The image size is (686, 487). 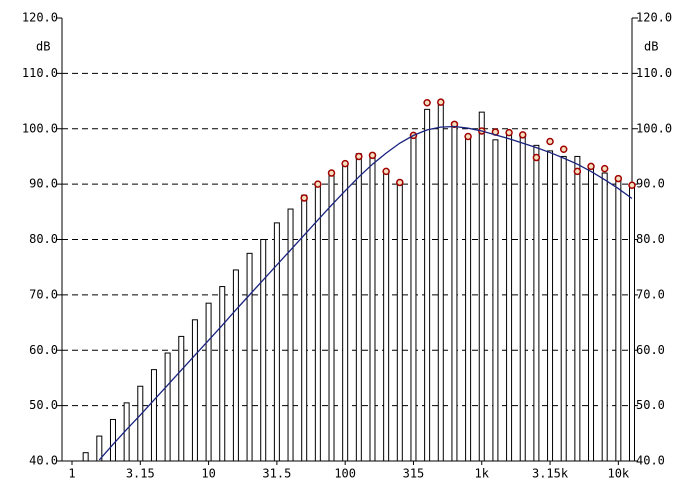 What do you see at coordinates (208, 474) in the screenshot?
I see `x-tick-label: 10` at bounding box center [208, 474].